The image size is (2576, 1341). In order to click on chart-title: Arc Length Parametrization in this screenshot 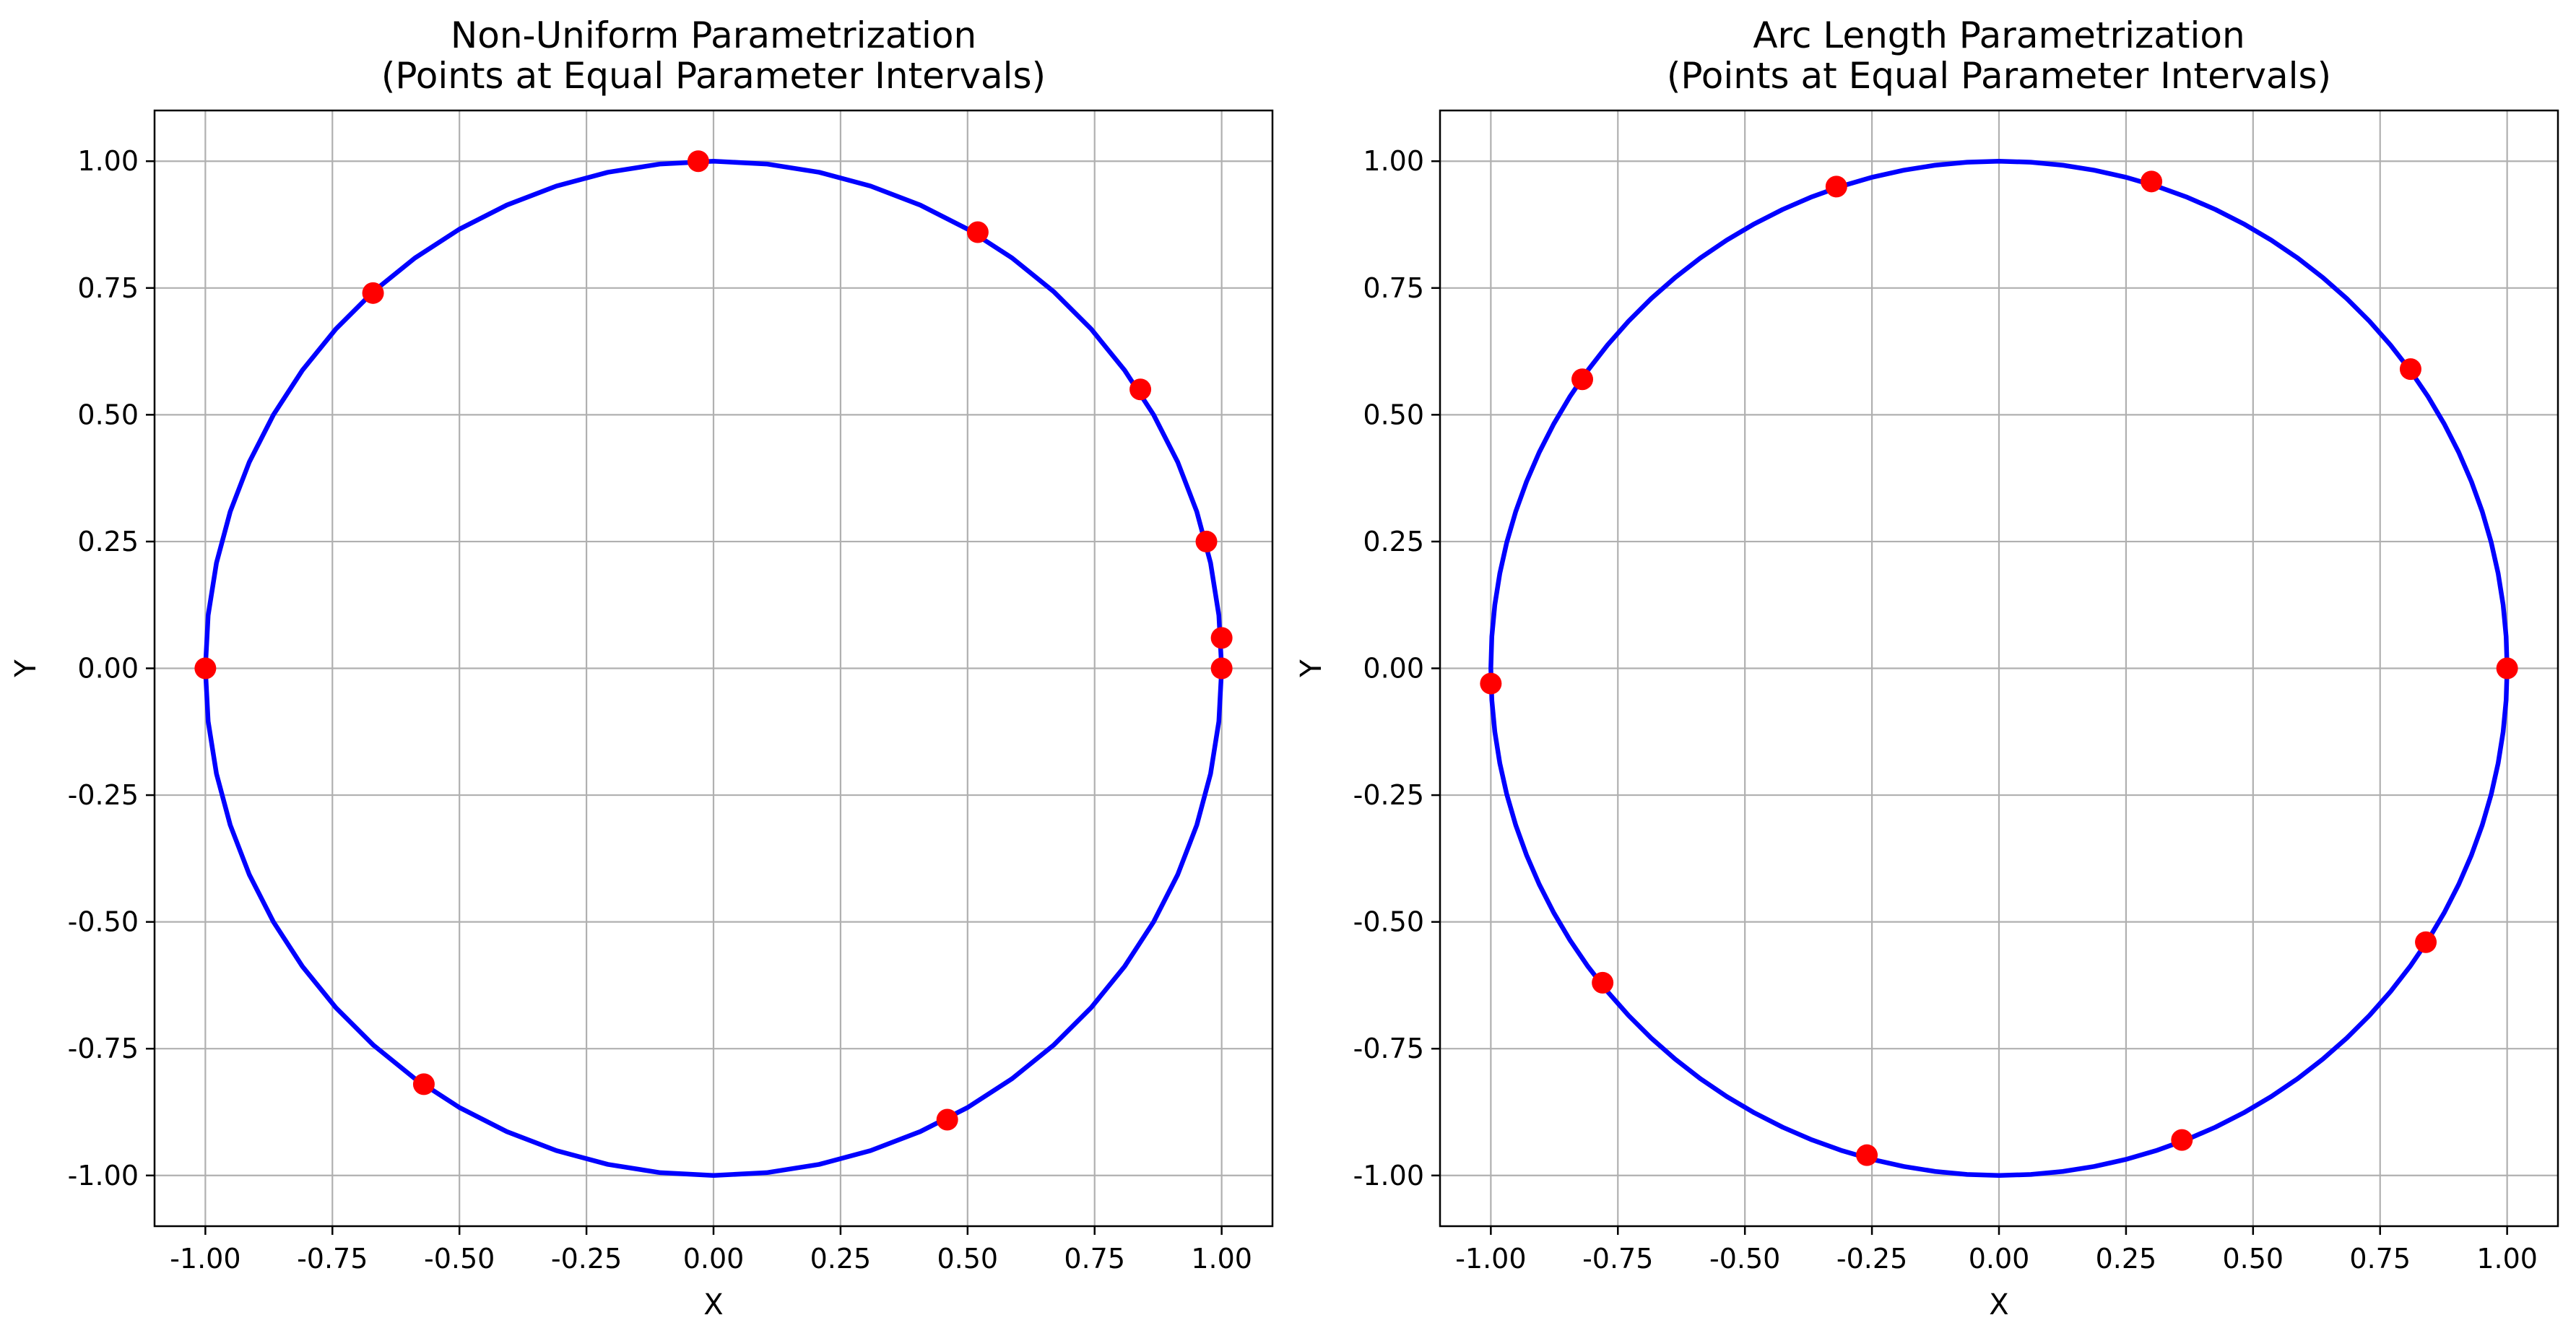, I will do `click(1999, 35)`.